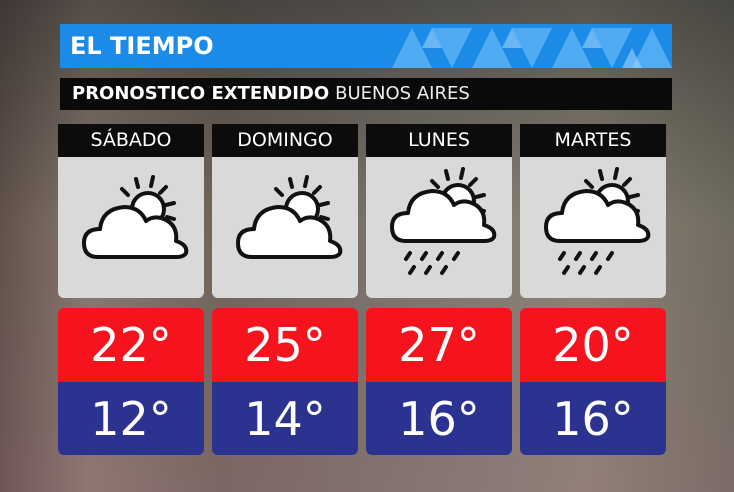  I want to click on day-column: DOMINGO 25° 14°, so click(285, 289).